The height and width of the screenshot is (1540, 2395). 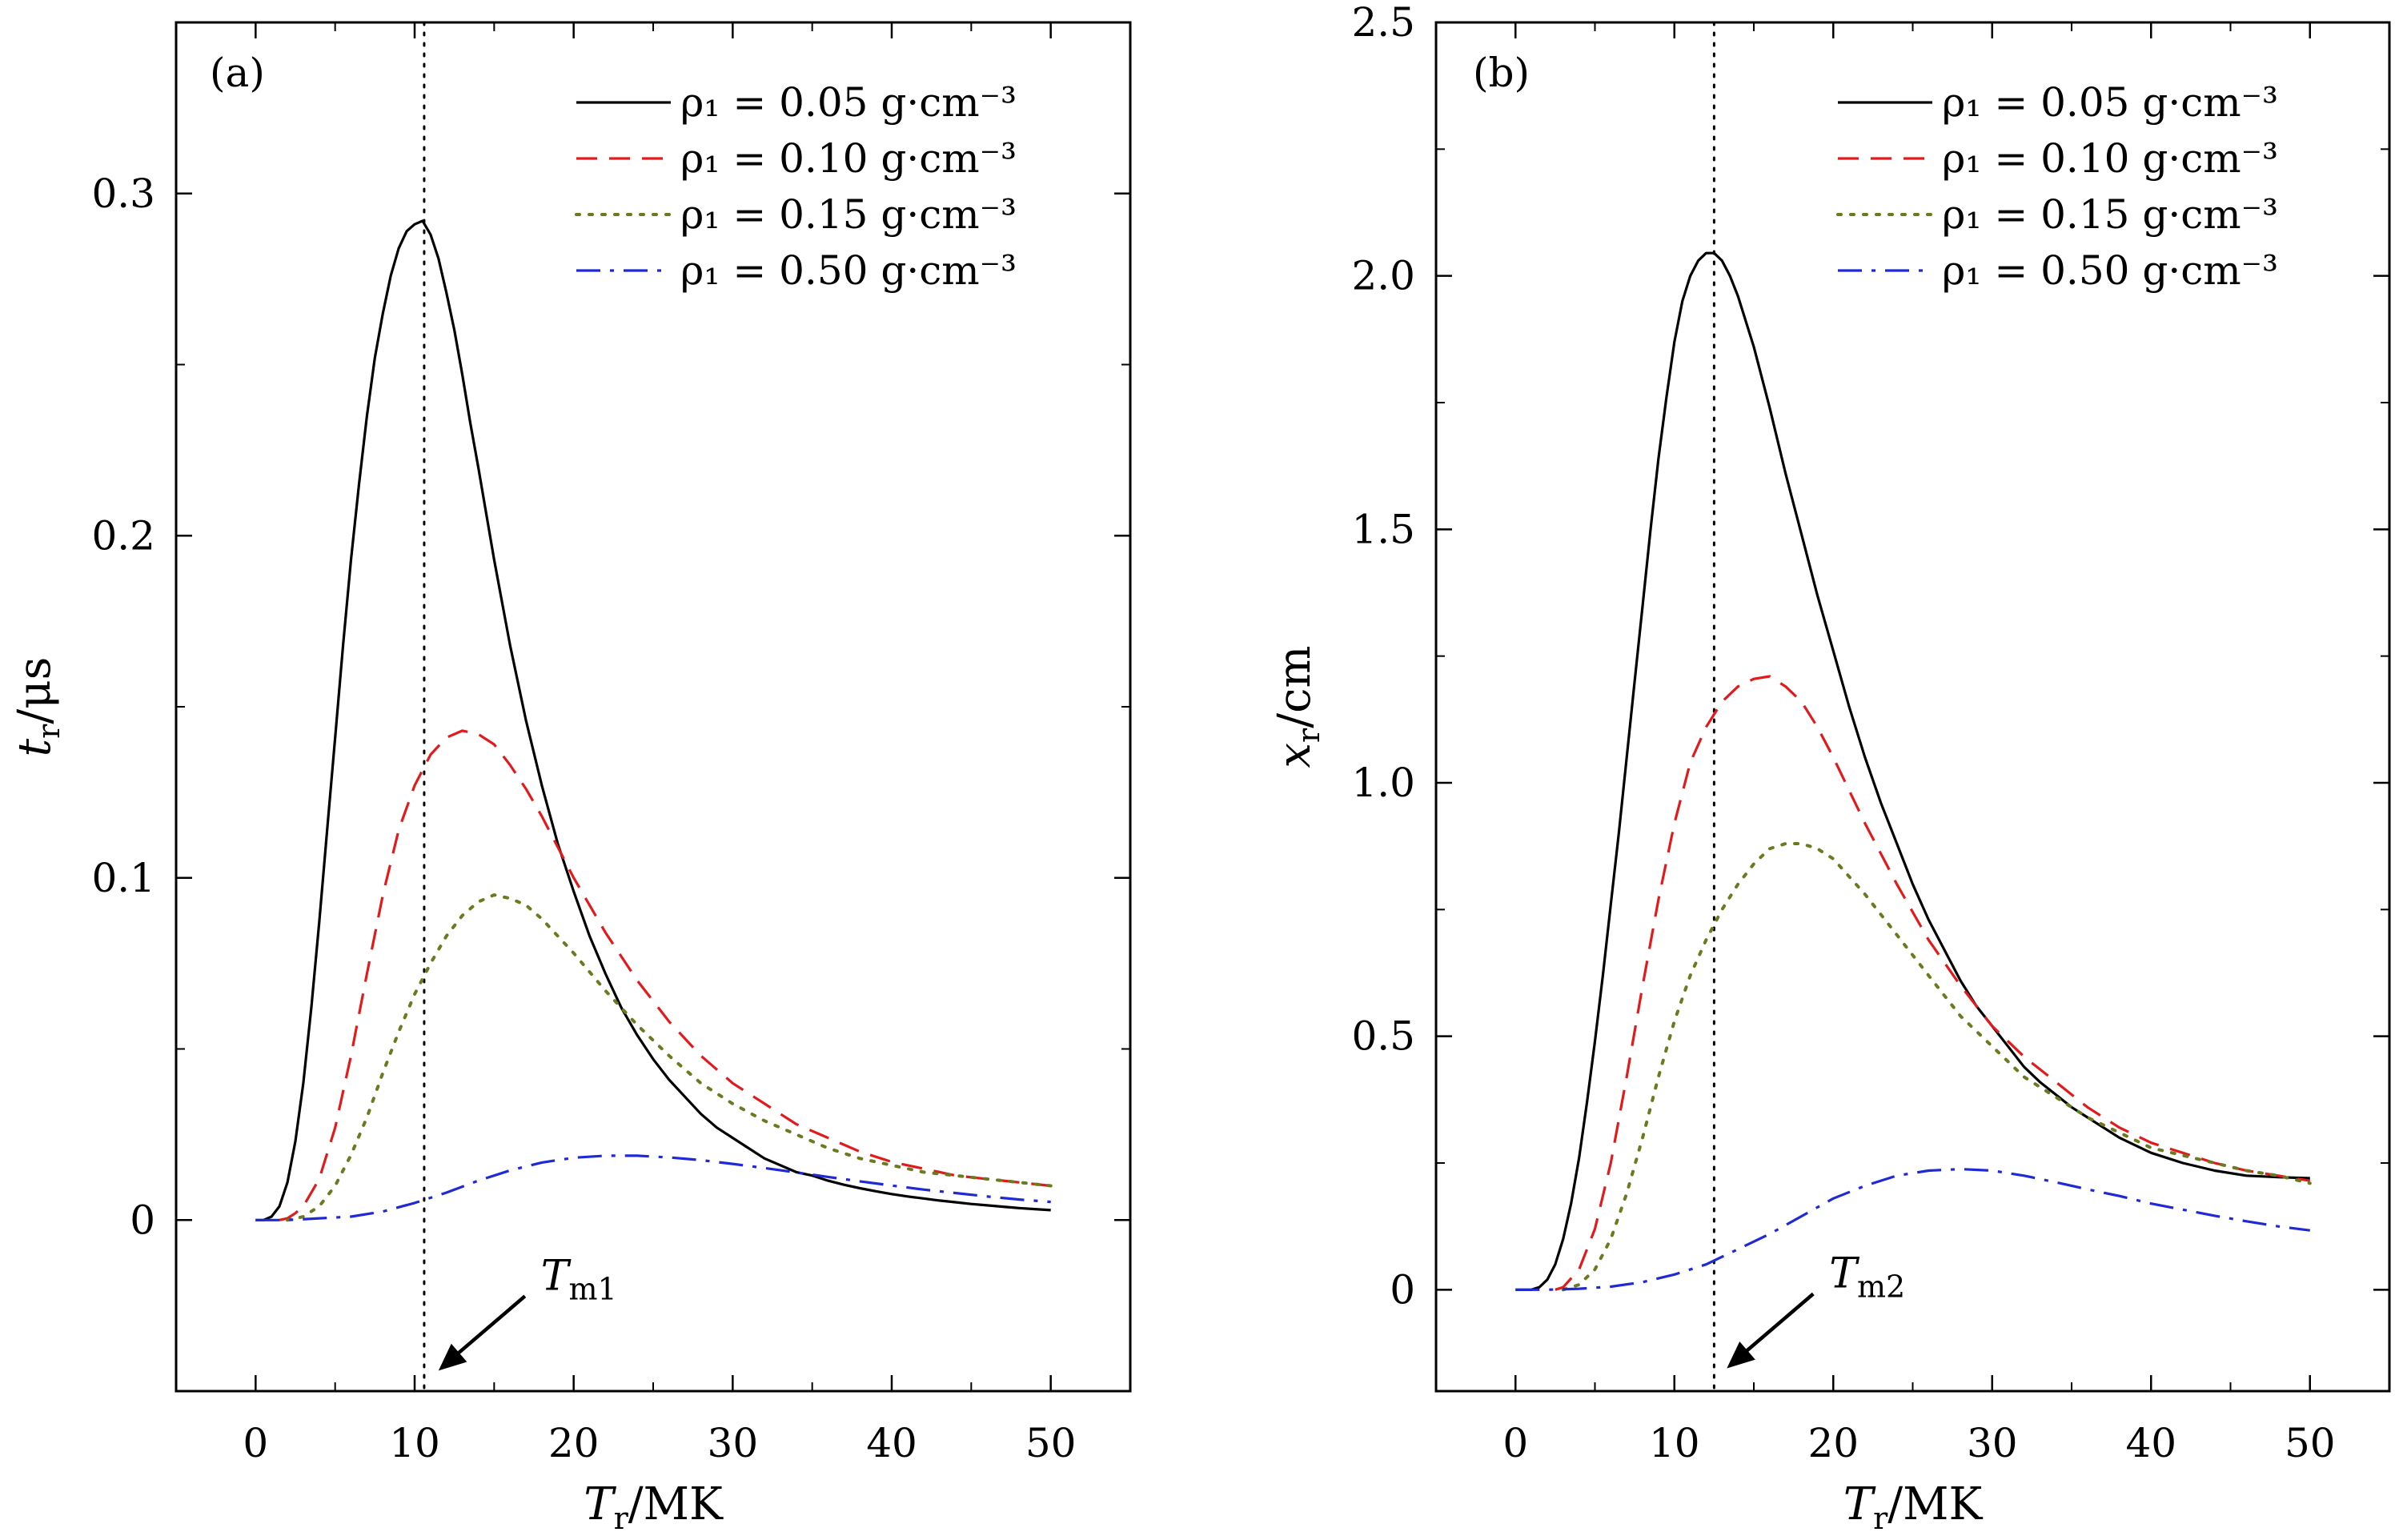 What do you see at coordinates (237, 73) in the screenshot?
I see `panel-label: (a)` at bounding box center [237, 73].